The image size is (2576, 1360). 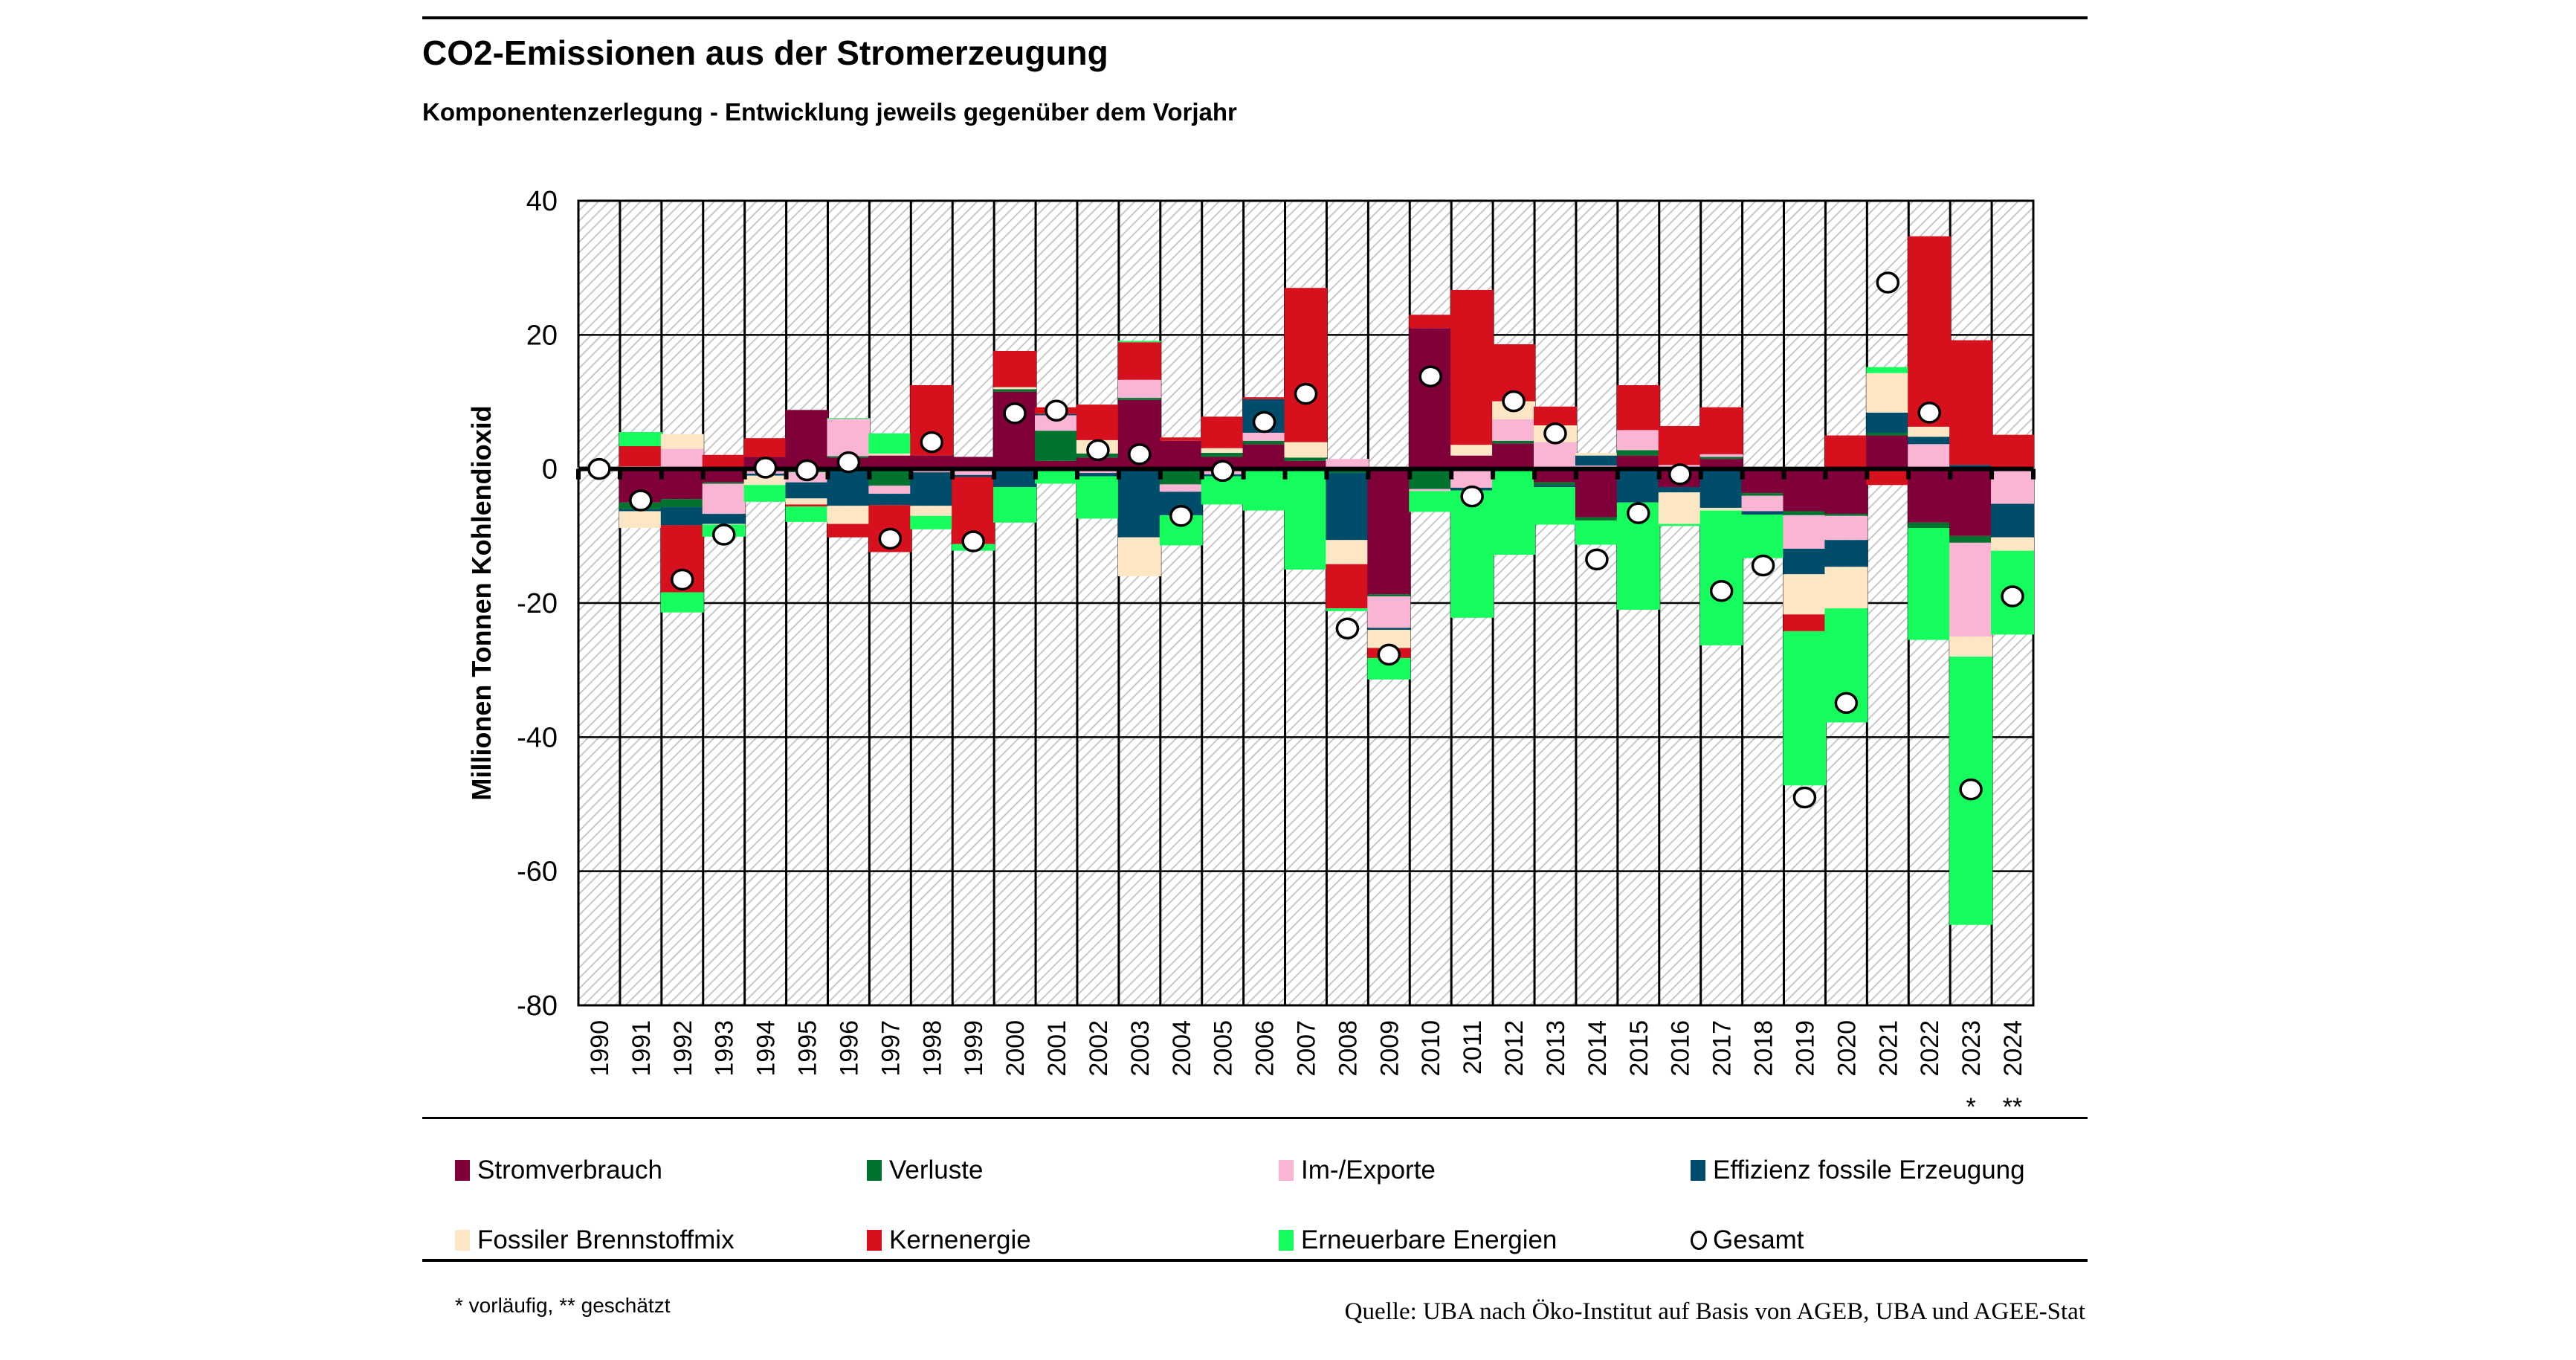 What do you see at coordinates (1747, 1240) in the screenshot?
I see `legend-item: Gesamt` at bounding box center [1747, 1240].